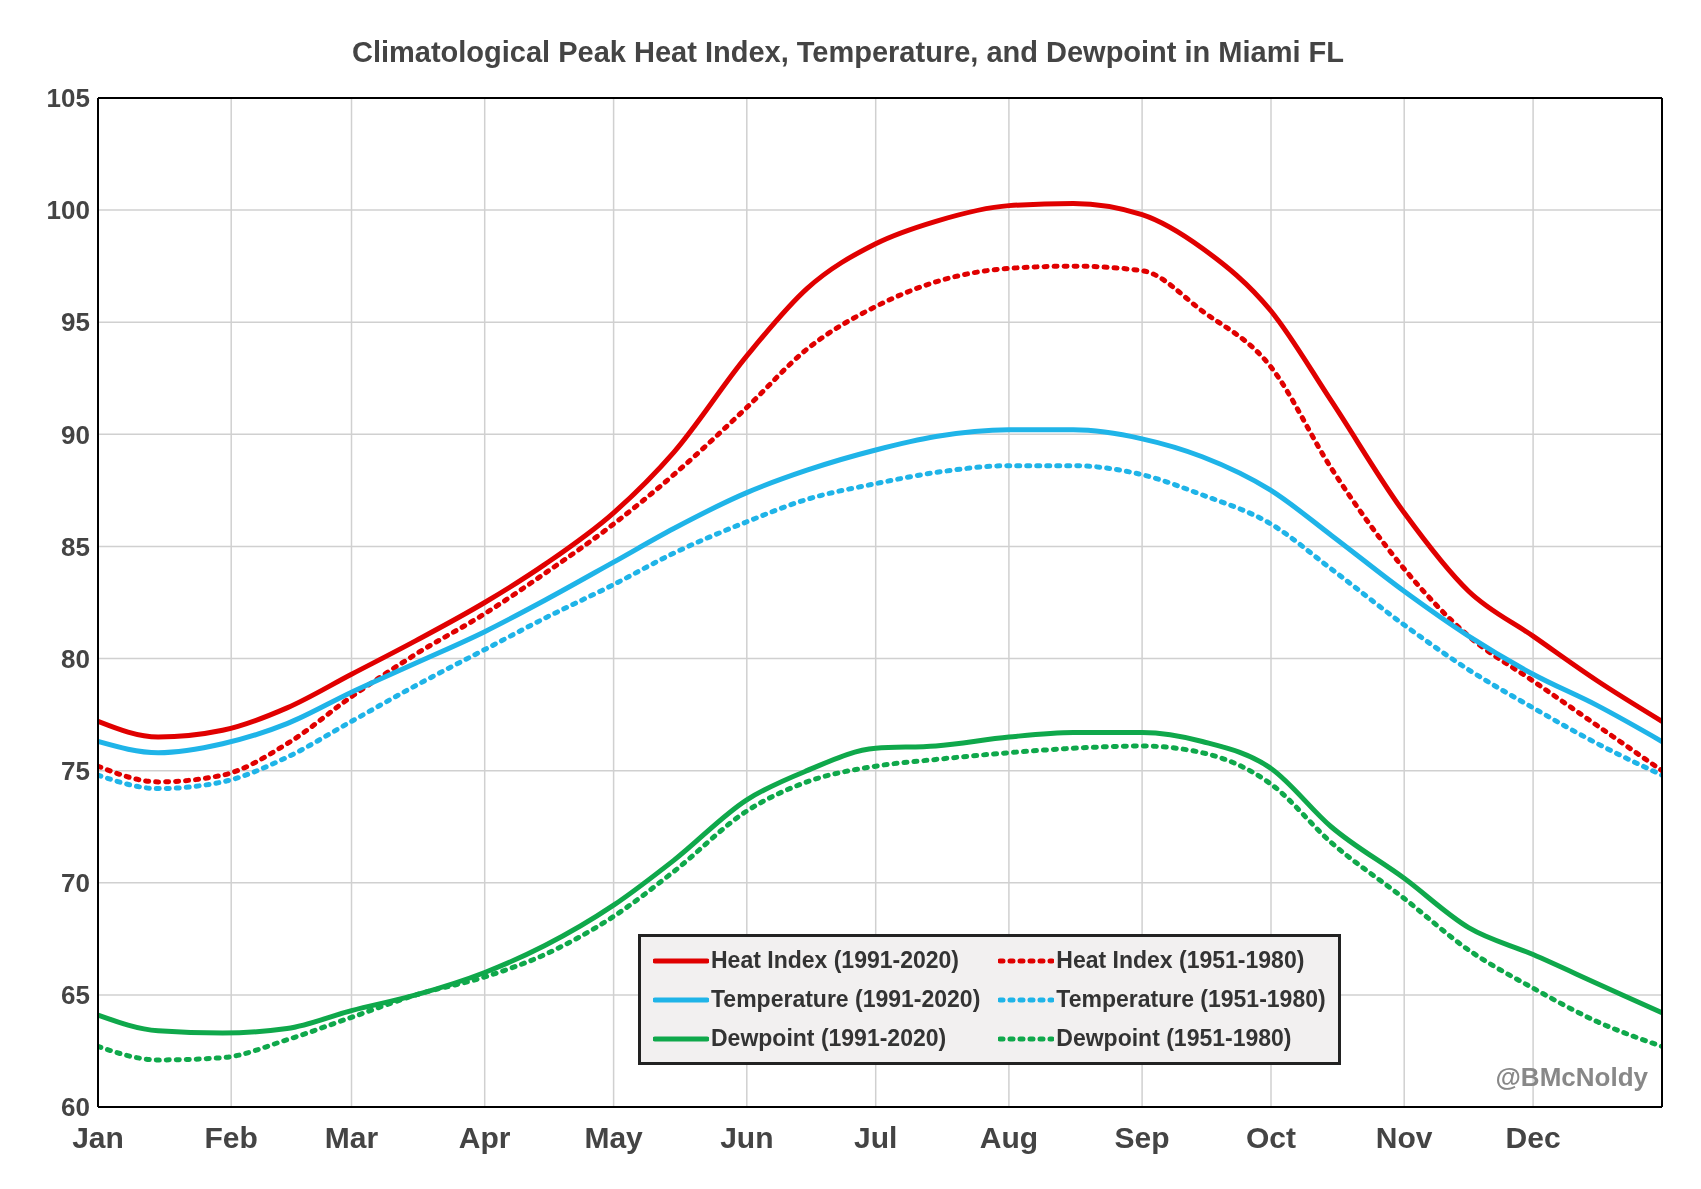 This screenshot has width=1701, height=1189. What do you see at coordinates (848, 52) in the screenshot?
I see `chart-title: Climatological Peak Heat Index, Temperature, and Dewpoint in Miami FL` at bounding box center [848, 52].